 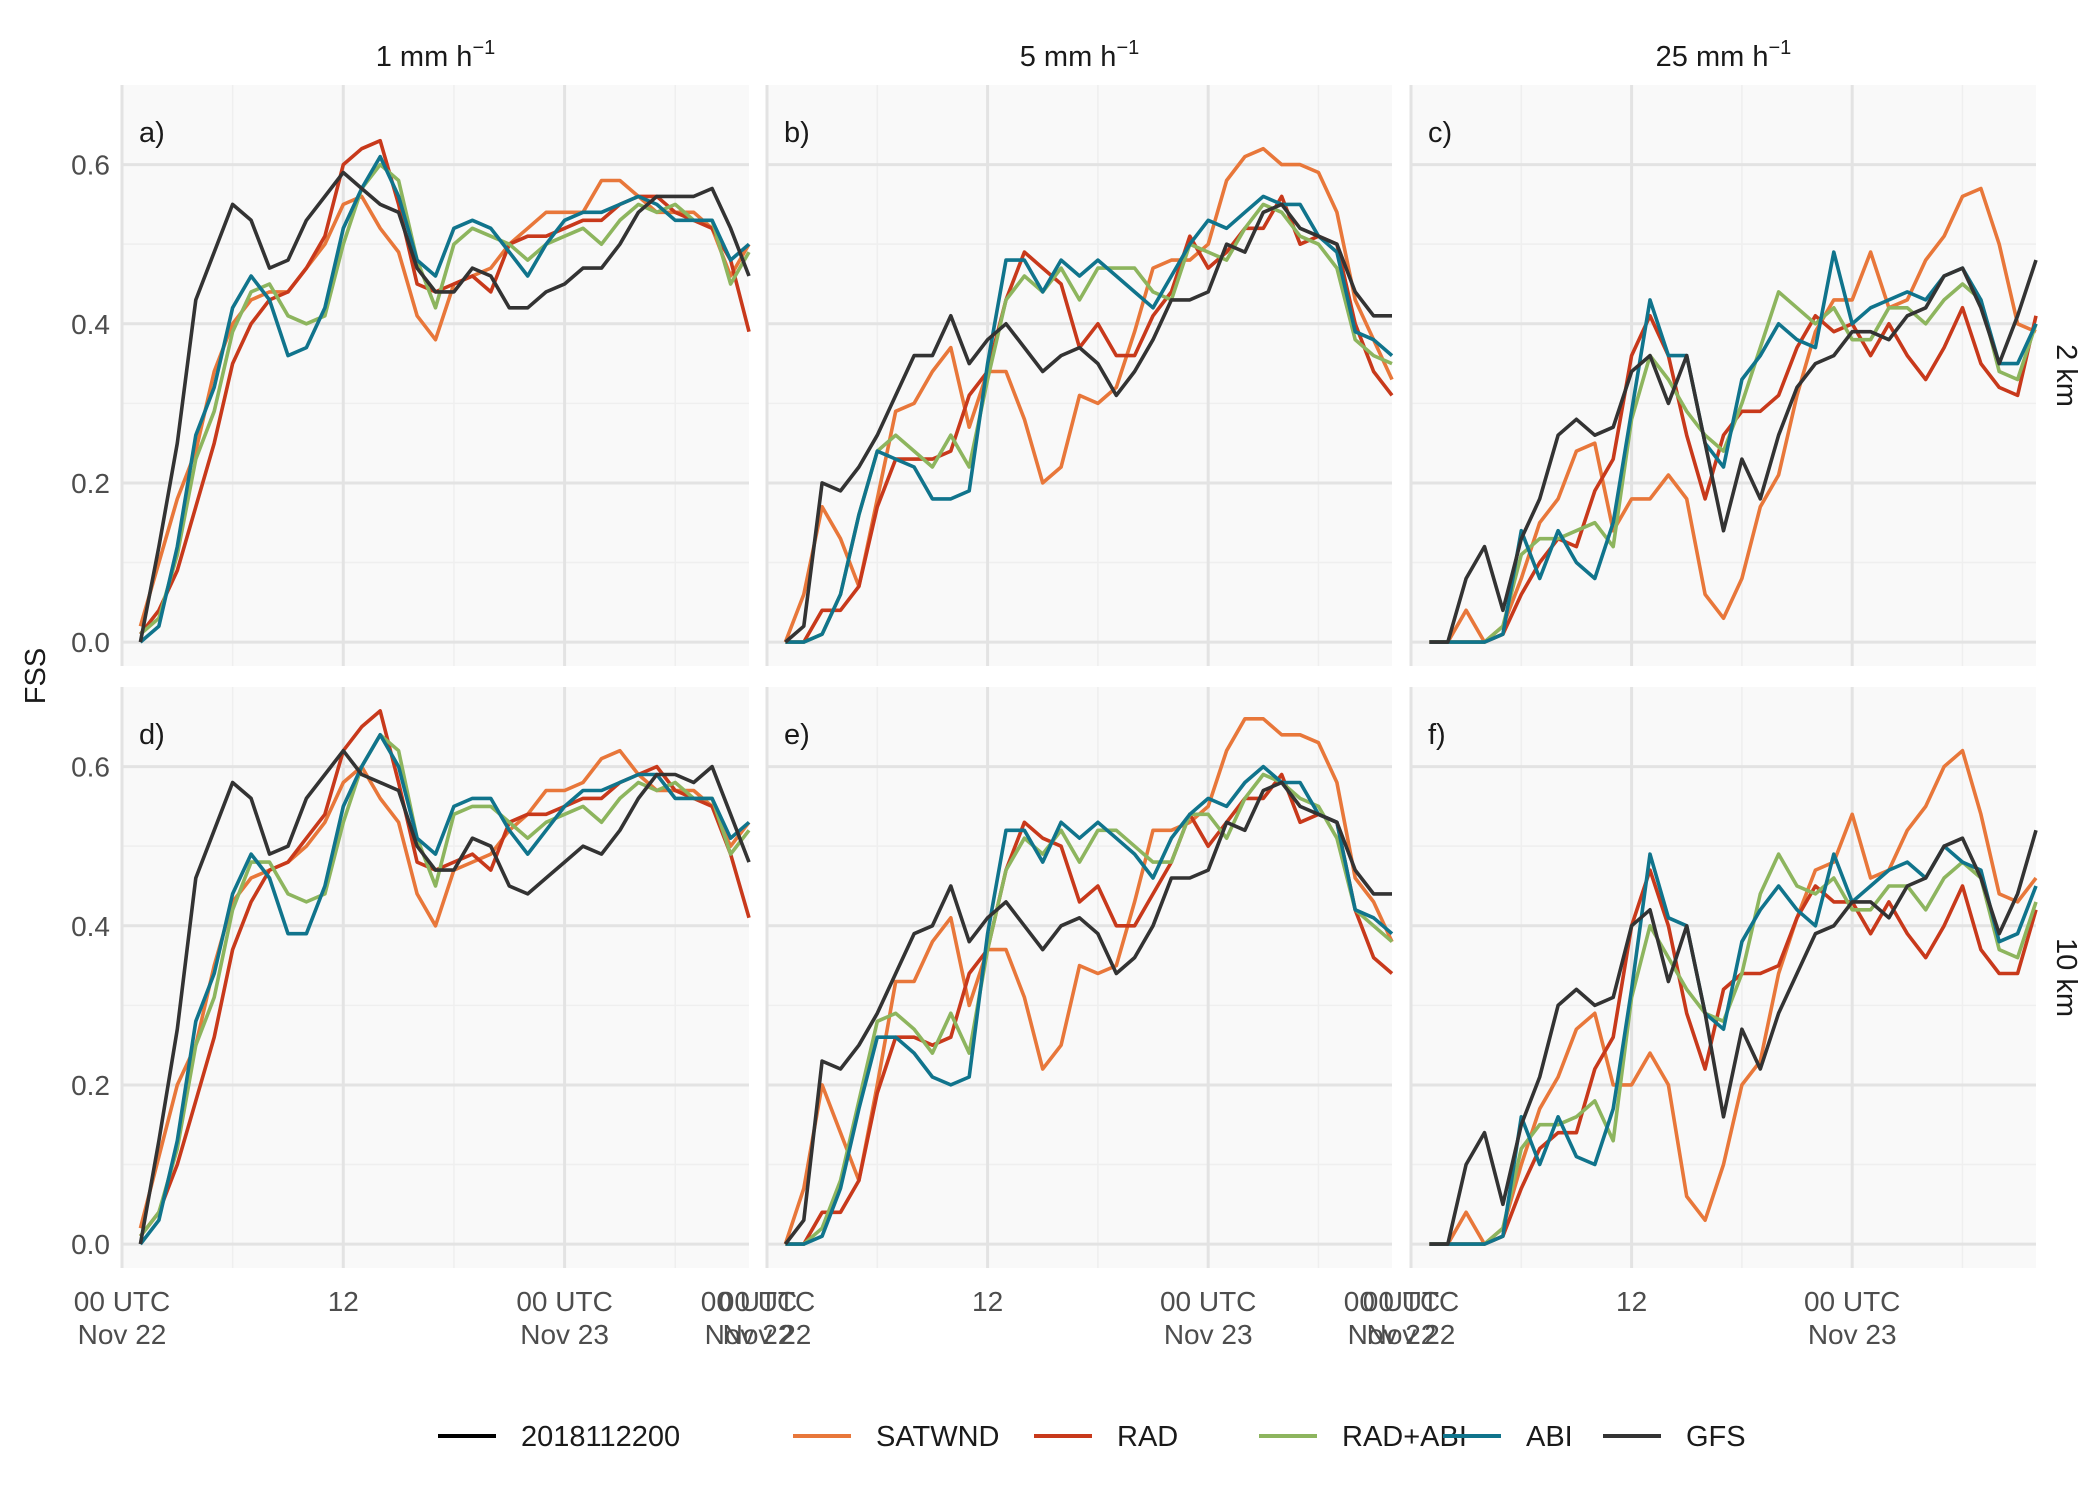 I want to click on panel-tag: a), so click(x=152, y=133).